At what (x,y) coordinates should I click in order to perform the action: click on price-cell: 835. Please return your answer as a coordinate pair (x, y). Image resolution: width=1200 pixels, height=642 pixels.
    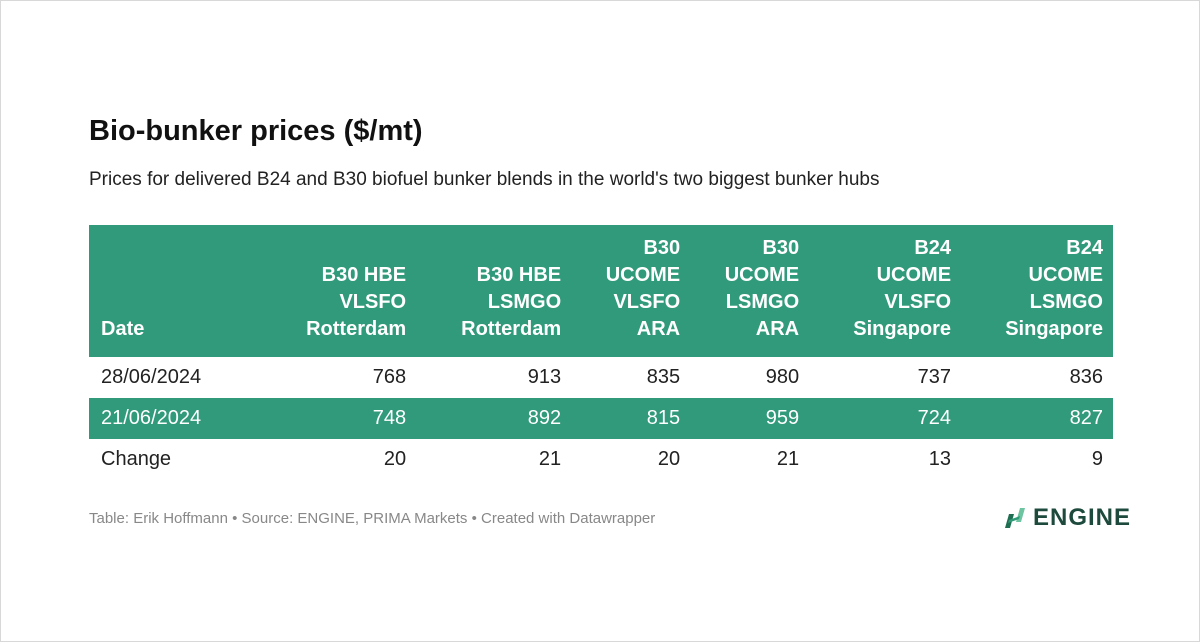
    Looking at the image, I should click on (663, 377).